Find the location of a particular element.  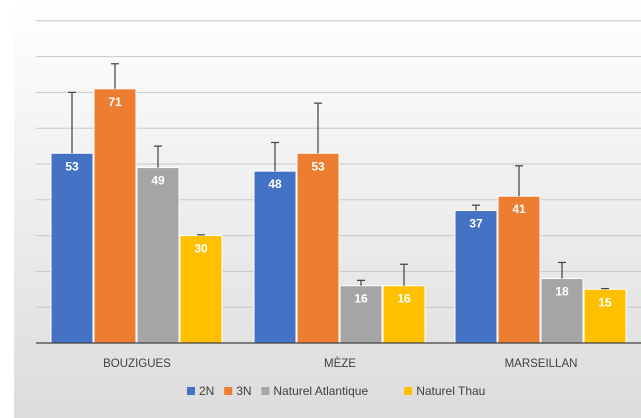

data-label: 48 is located at coordinates (275, 184).